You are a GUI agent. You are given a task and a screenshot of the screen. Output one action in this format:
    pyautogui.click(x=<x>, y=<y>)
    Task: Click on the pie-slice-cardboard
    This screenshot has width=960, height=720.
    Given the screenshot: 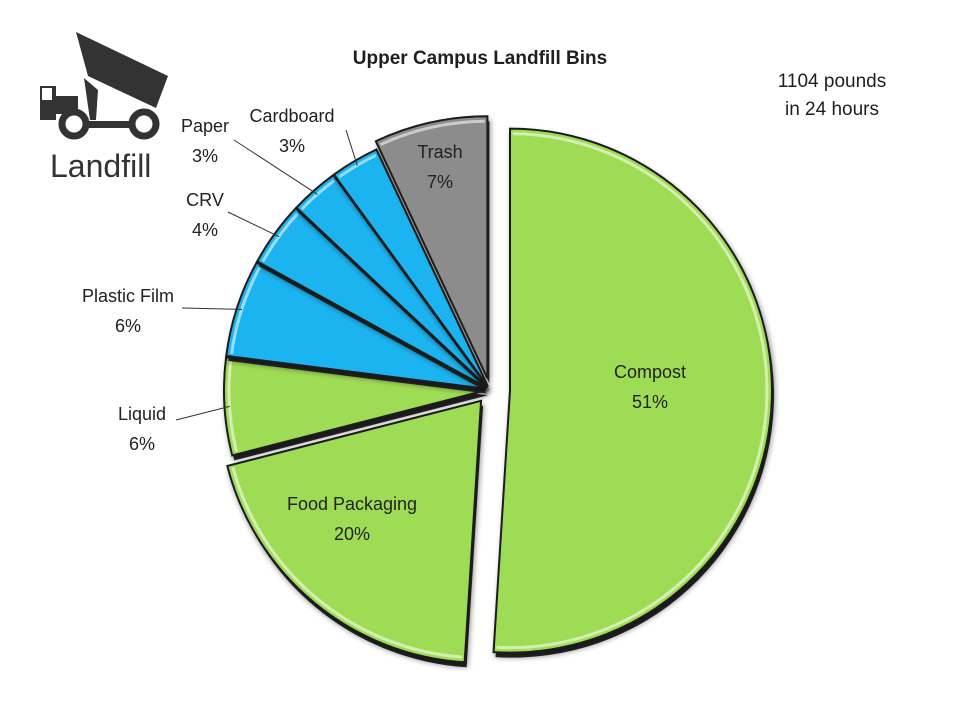 What is the action you would take?
    pyautogui.click(x=410, y=268)
    